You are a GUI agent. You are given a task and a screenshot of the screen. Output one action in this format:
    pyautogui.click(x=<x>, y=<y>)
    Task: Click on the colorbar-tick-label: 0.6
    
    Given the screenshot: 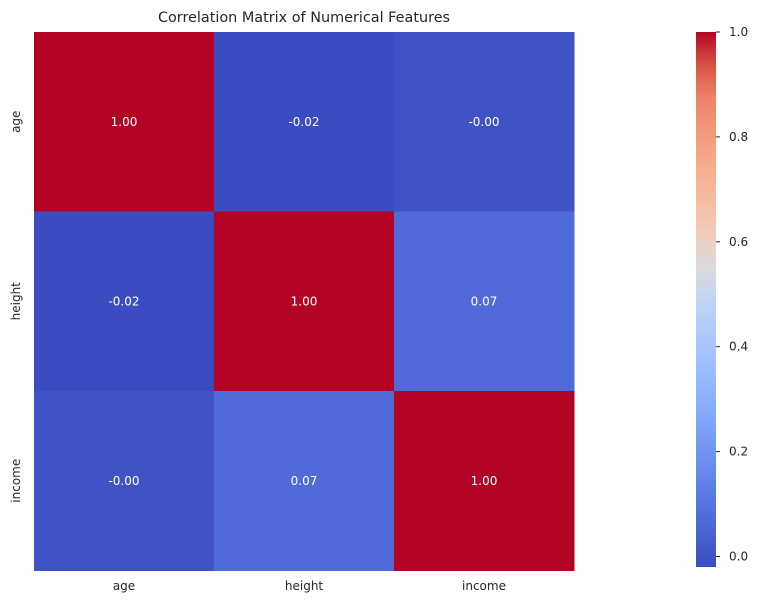 What is the action you would take?
    pyautogui.click(x=738, y=242)
    